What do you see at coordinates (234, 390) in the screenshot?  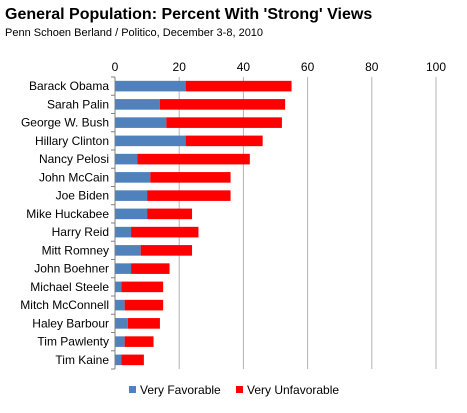 I see `legend: Very Favorable Very Unfavorable` at bounding box center [234, 390].